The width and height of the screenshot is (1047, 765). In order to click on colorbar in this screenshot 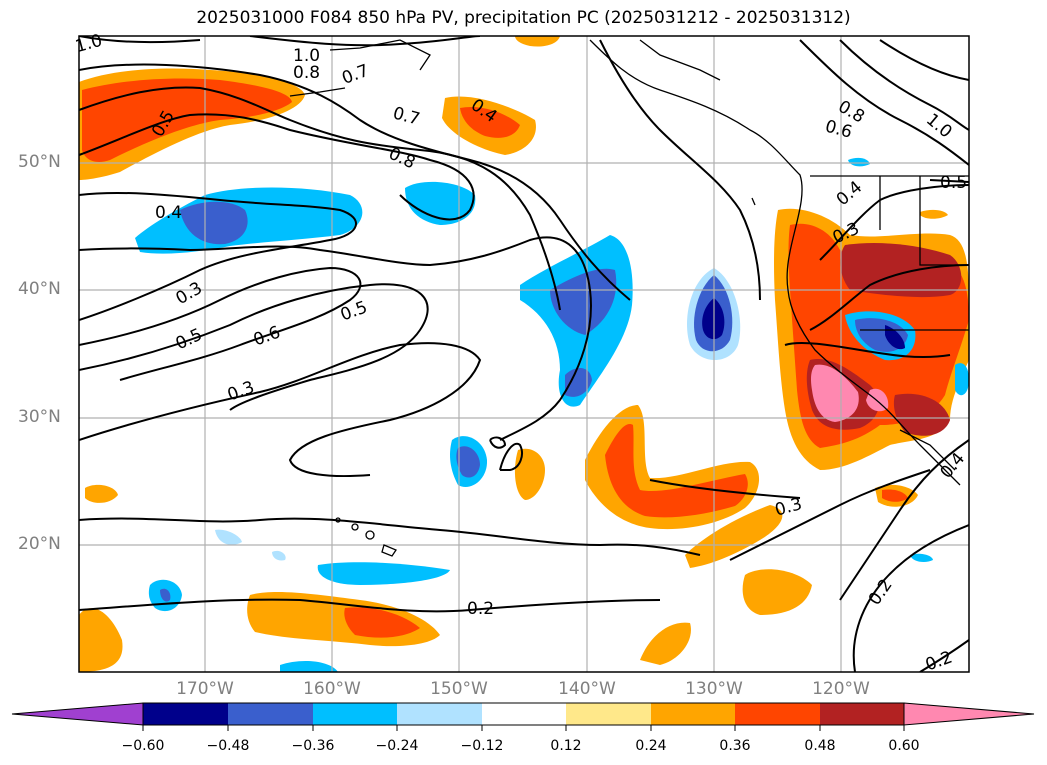, I will do `click(523, 716)`.